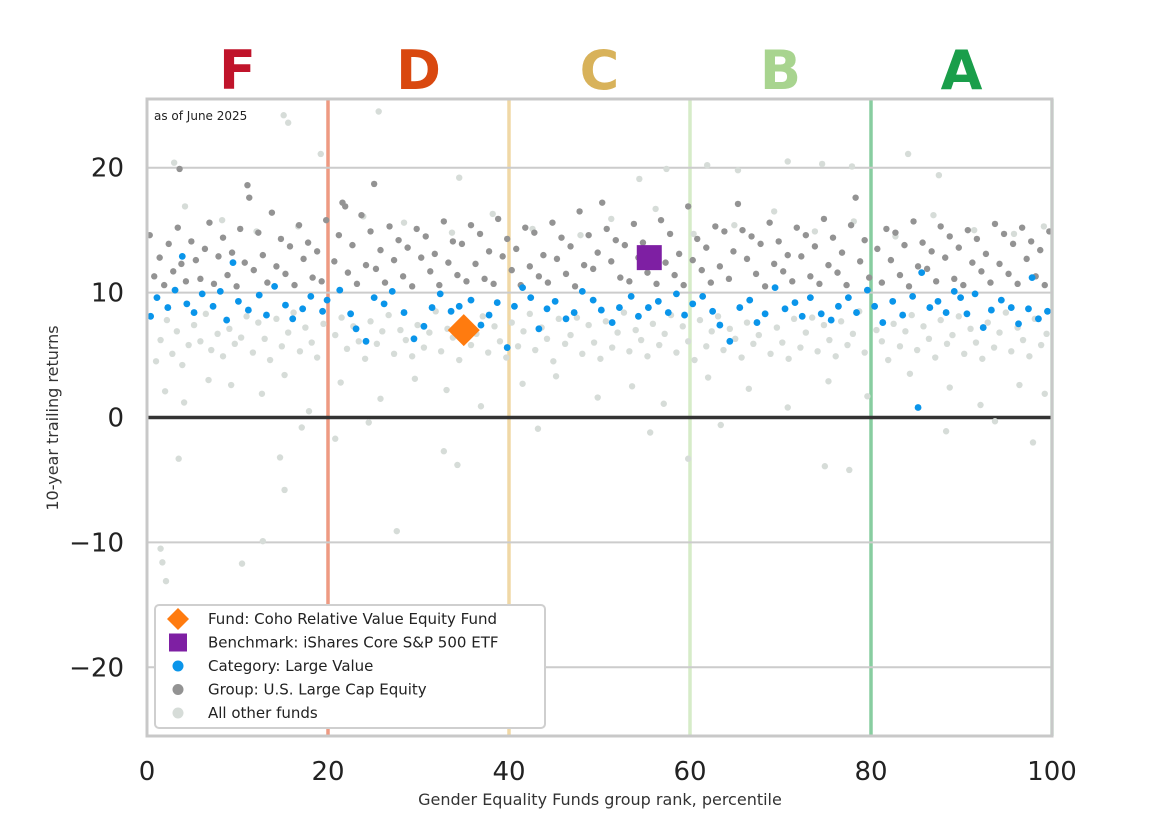  Describe the element at coordinates (96, 419) in the screenshot. I see `y-axis-ticks: 20 10 0 −10 −20` at that location.